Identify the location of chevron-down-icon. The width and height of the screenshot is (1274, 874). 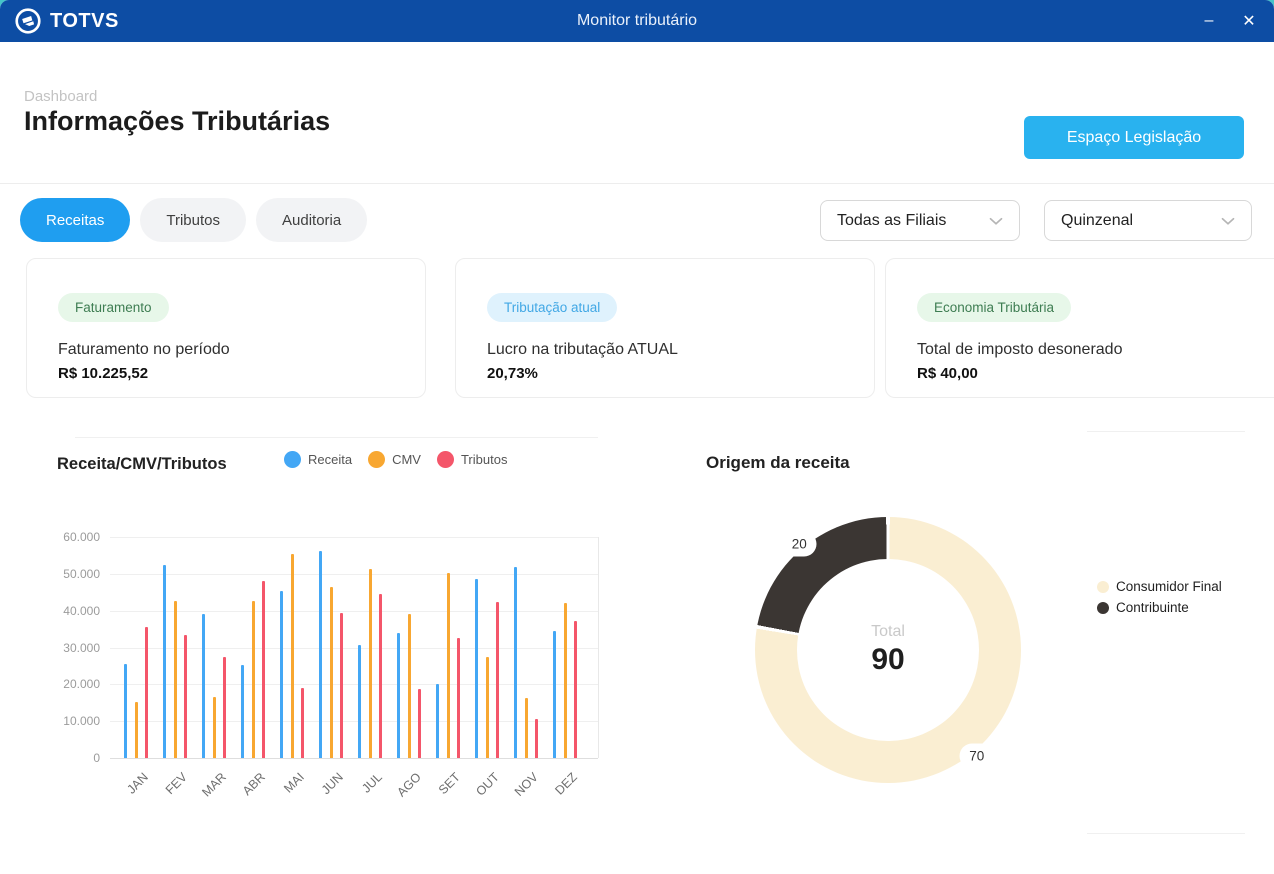
(1228, 221).